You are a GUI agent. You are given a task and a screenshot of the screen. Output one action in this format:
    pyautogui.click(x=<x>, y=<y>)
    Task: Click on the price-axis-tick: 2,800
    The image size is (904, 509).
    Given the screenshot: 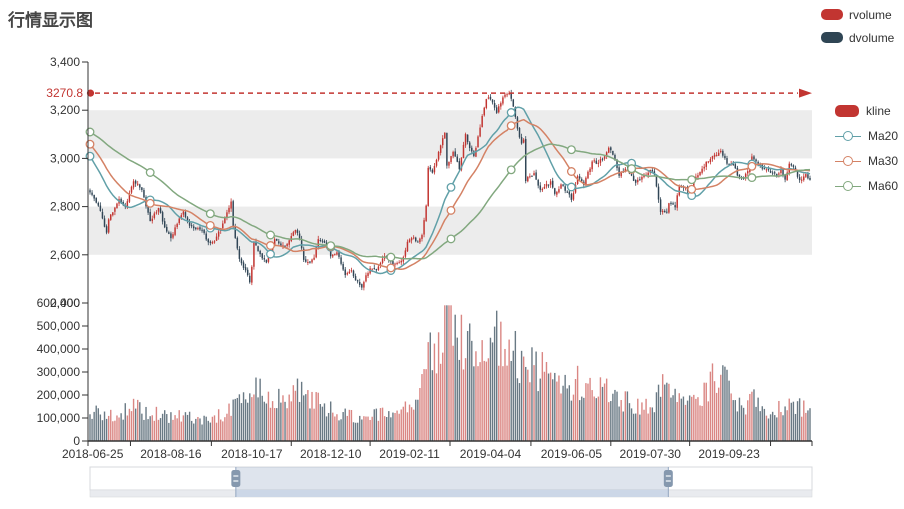 What is the action you would take?
    pyautogui.click(x=65, y=207)
    